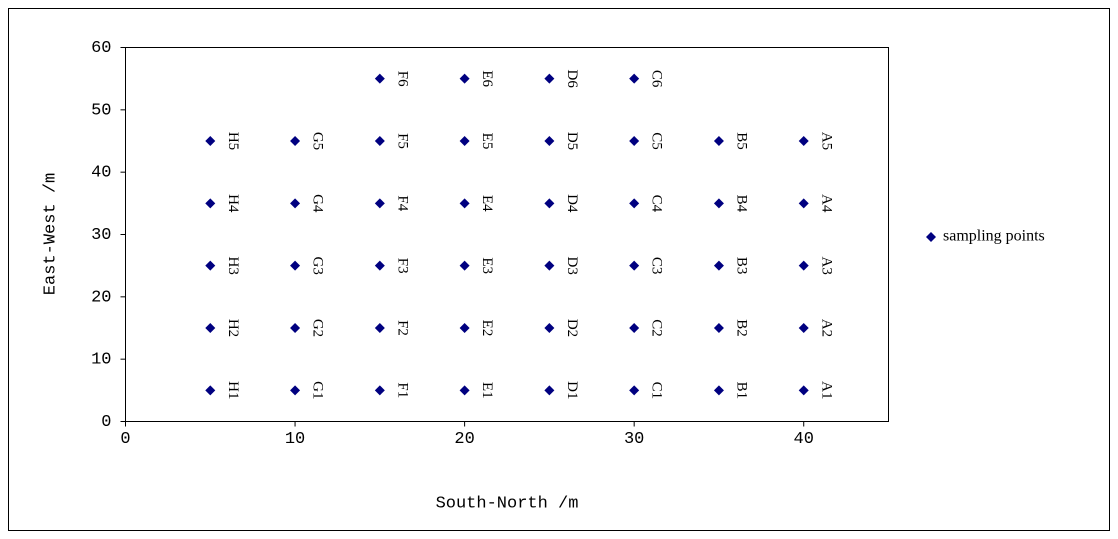 The width and height of the screenshot is (1118, 539). What do you see at coordinates (101, 360) in the screenshot?
I see `y-tick-label: 10` at bounding box center [101, 360].